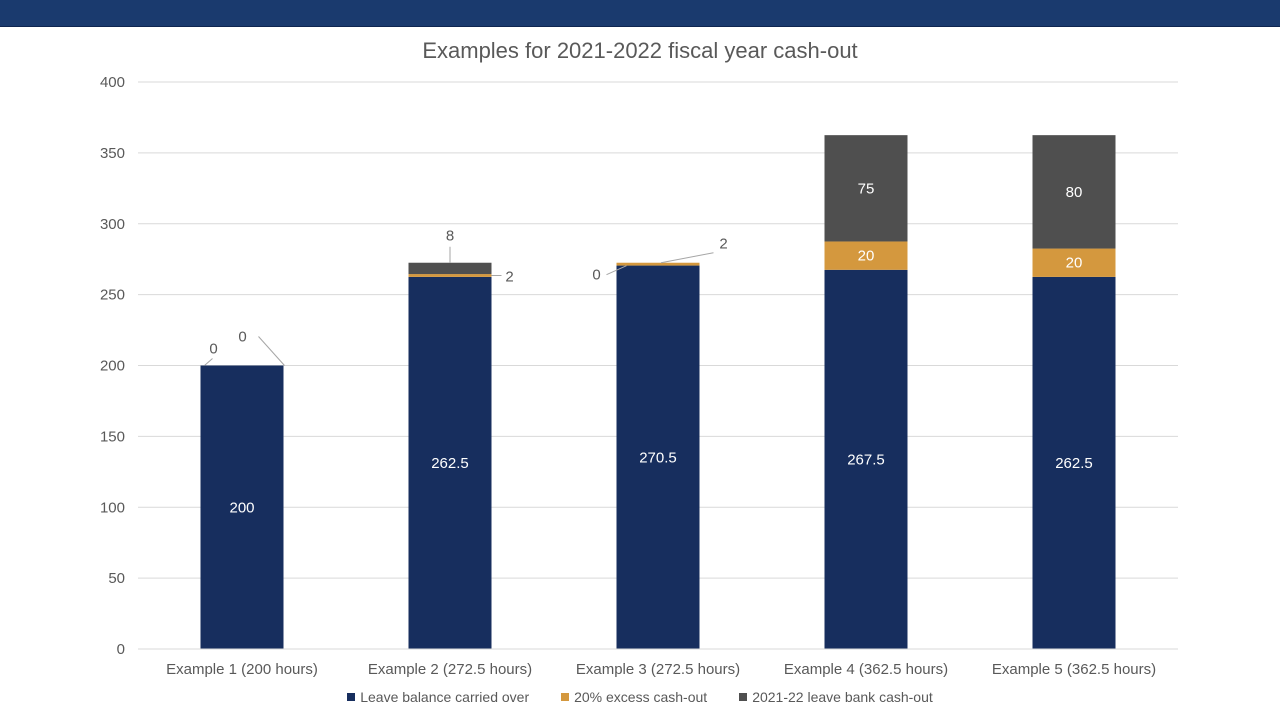 This screenshot has width=1280, height=720. Describe the element at coordinates (116, 578) in the screenshot. I see `y-tick-label: 50` at that location.